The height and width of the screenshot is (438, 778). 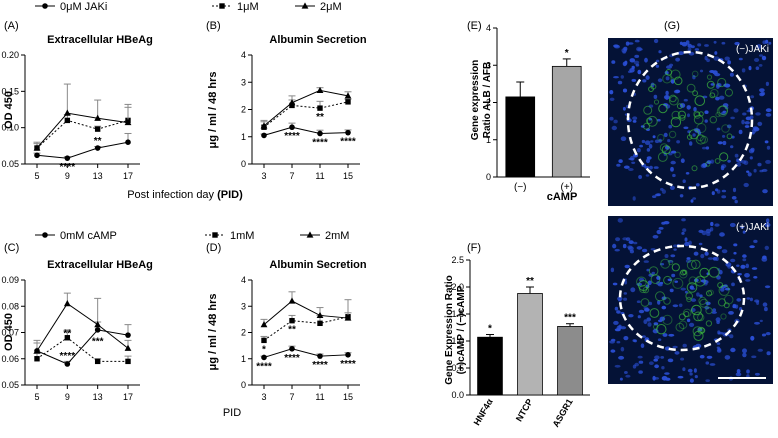 I want to click on chart-title: Albumin Secretion, so click(x=317, y=40).